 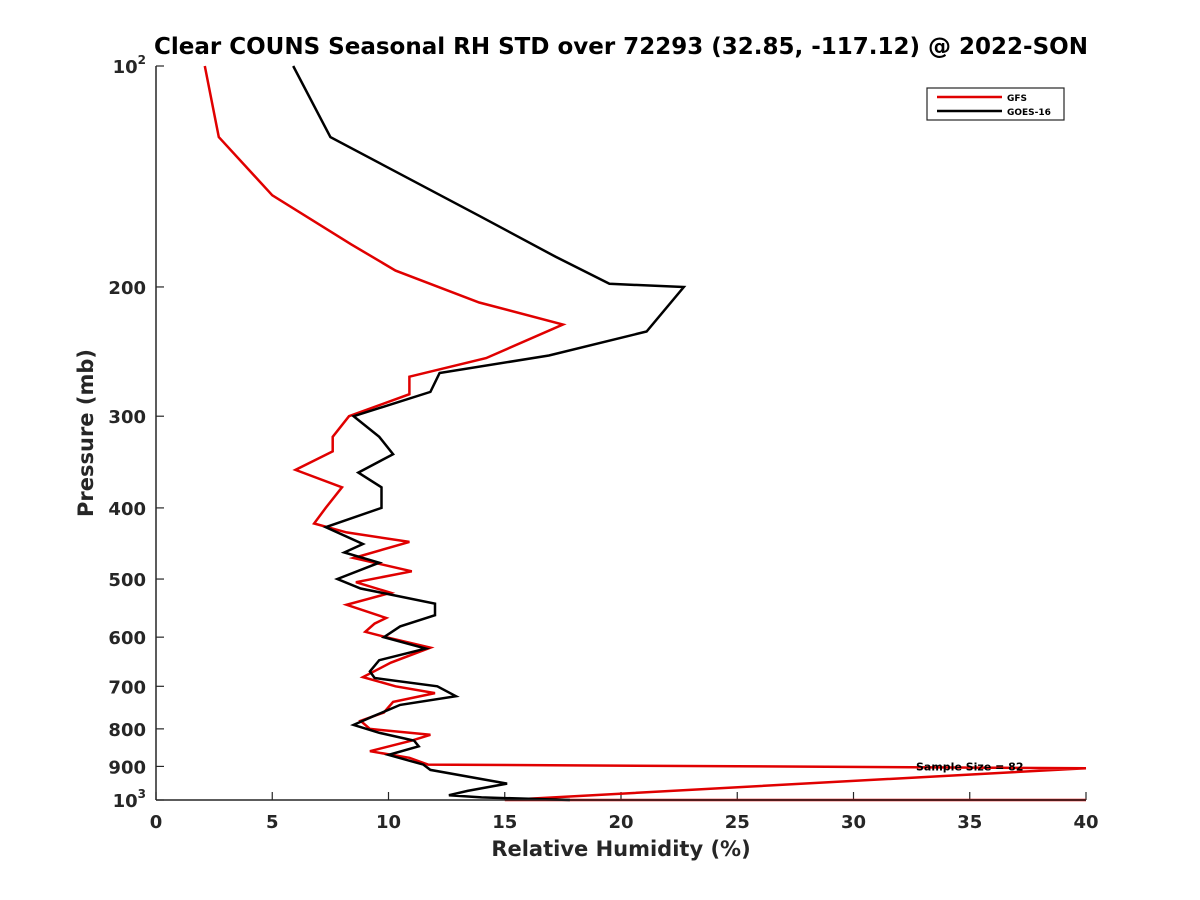 I want to click on legend-goes16-label: GOES-16, so click(x=1029, y=113).